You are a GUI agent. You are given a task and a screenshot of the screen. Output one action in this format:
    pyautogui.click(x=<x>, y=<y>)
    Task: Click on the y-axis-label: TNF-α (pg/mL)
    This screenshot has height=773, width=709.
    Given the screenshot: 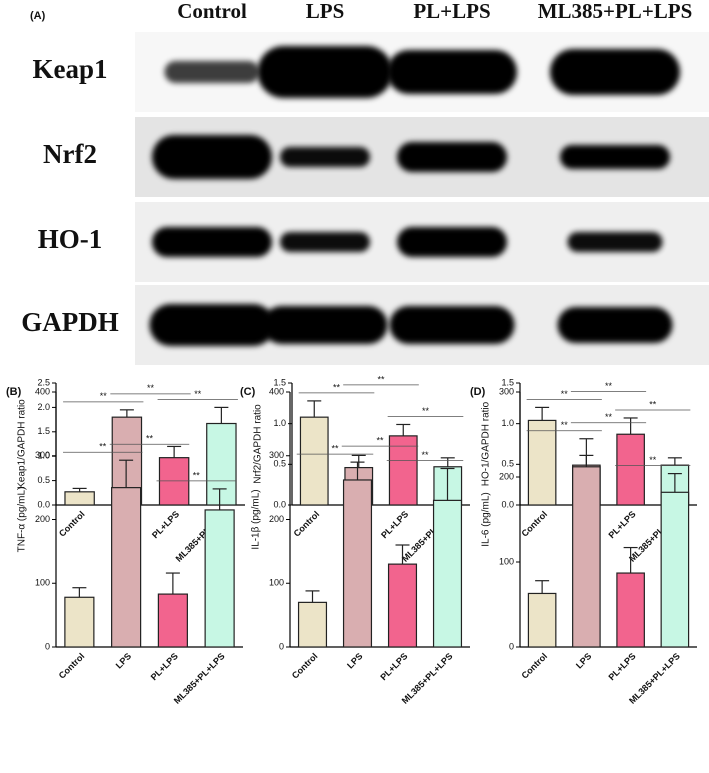 What is the action you would take?
    pyautogui.click(x=22, y=520)
    